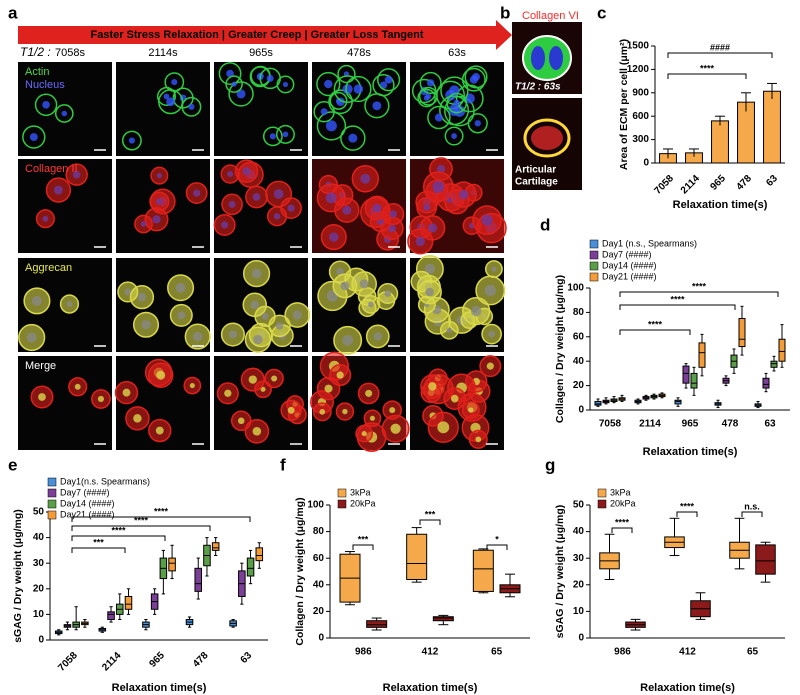 This screenshot has height=695, width=800. What do you see at coordinates (687, 652) in the screenshot?
I see `x-tick-label: 412` at bounding box center [687, 652].